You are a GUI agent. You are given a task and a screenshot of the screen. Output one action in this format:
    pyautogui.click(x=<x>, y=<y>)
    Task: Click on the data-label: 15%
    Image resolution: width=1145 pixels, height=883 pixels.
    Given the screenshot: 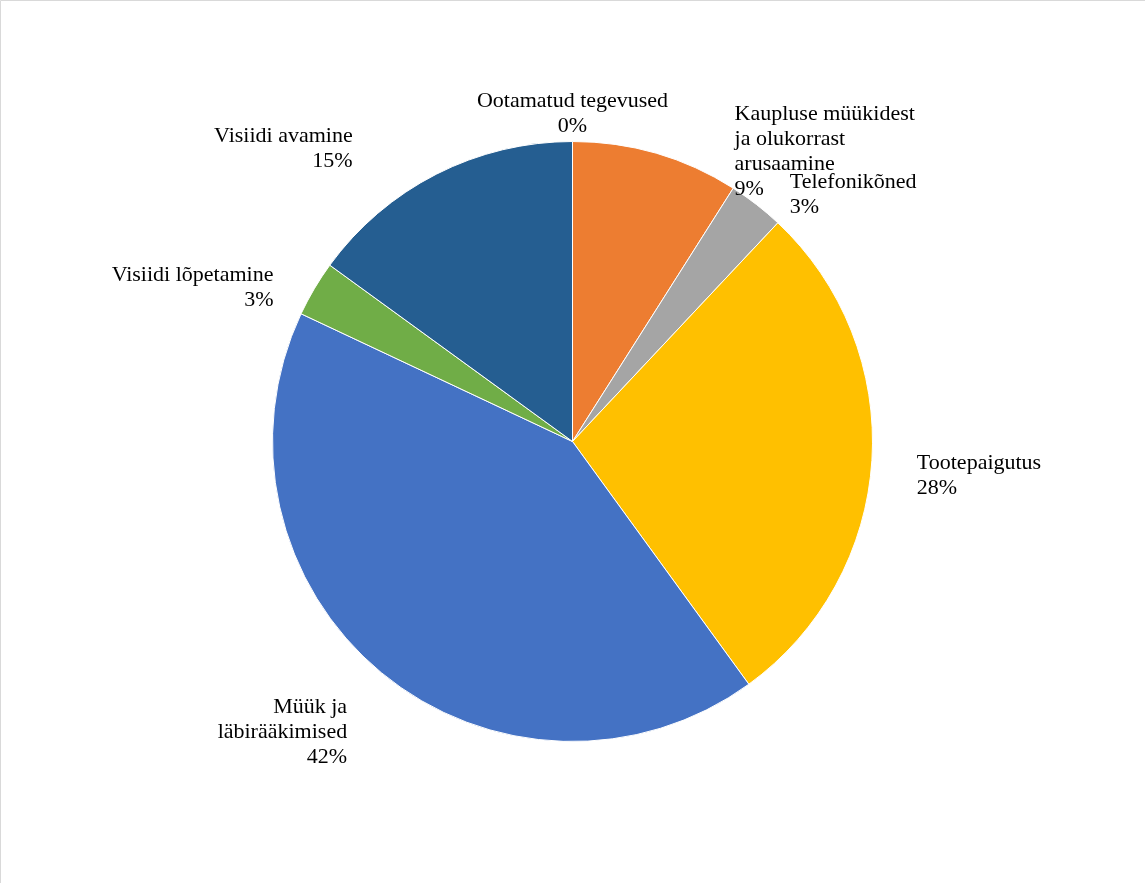 What is the action you would take?
    pyautogui.click(x=332, y=160)
    